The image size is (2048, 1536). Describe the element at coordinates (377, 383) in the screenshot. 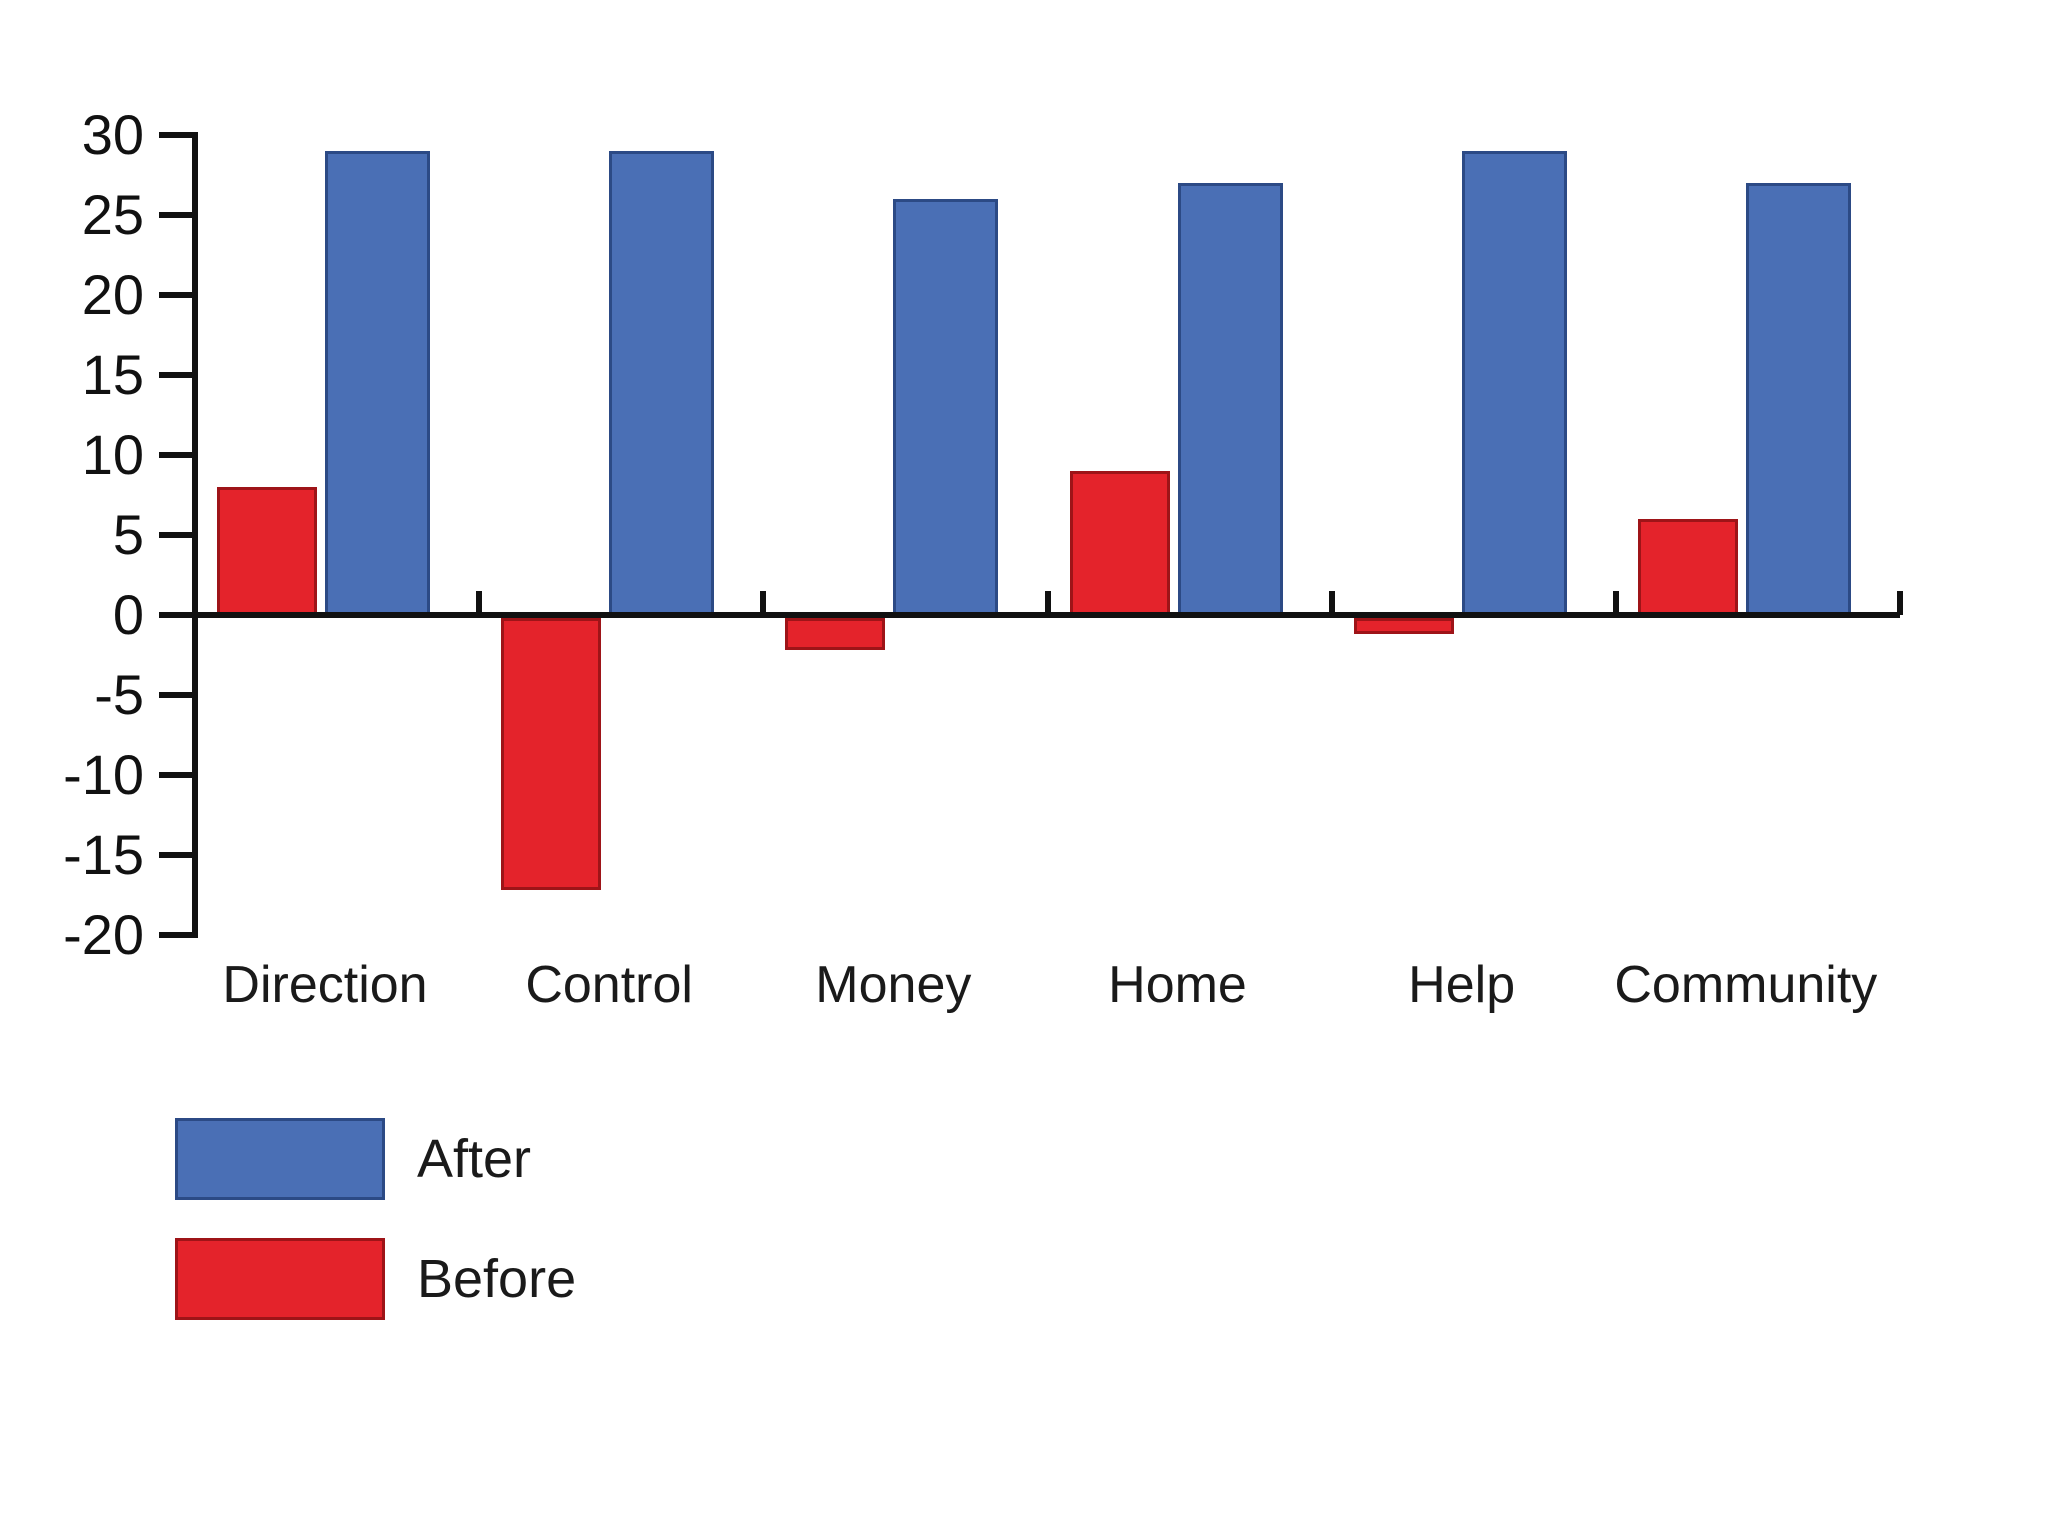

I see `bar-after-direction` at that location.